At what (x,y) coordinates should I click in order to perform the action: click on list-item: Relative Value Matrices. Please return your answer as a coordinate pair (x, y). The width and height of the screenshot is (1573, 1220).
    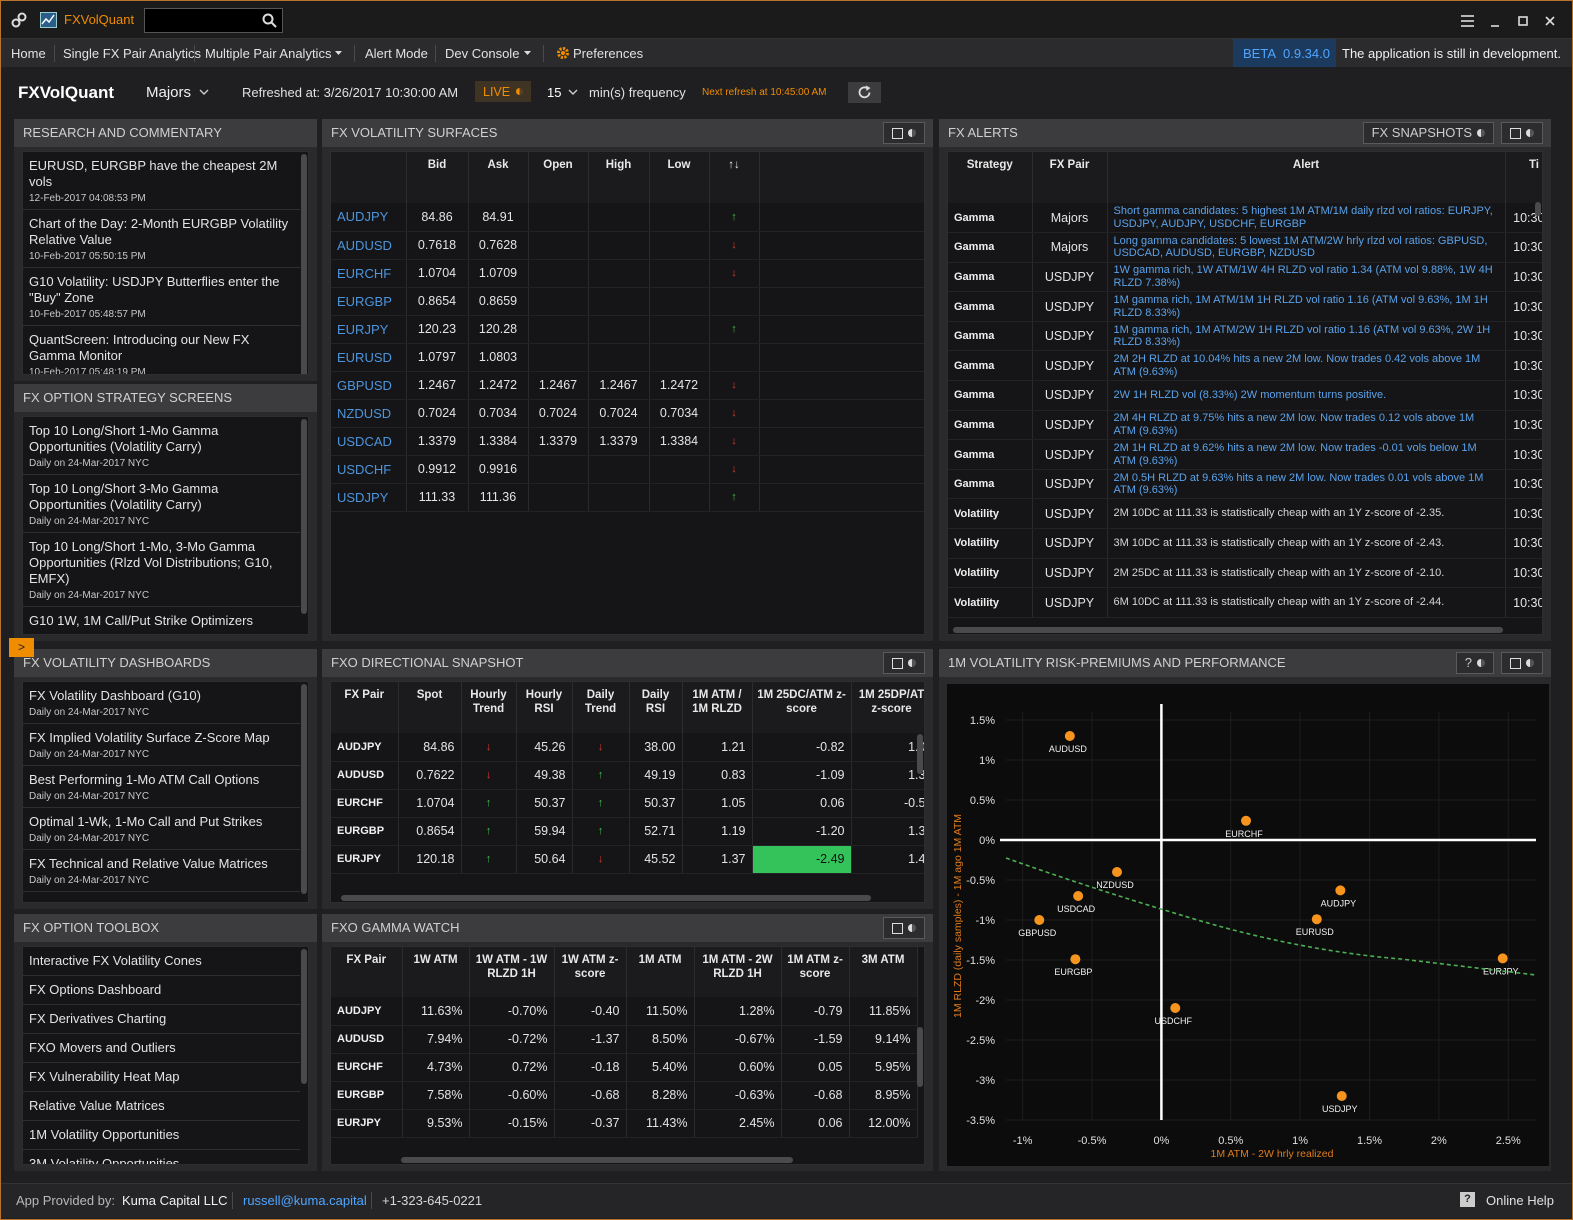
    Looking at the image, I should click on (161, 1106).